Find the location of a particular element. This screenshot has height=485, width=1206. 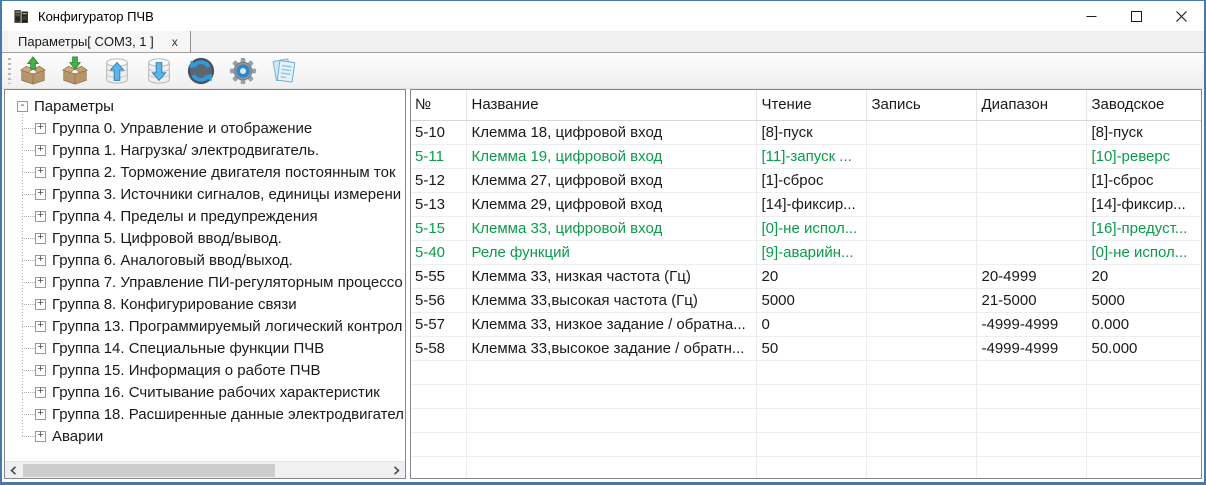

scroll-right-button is located at coordinates (396, 470).